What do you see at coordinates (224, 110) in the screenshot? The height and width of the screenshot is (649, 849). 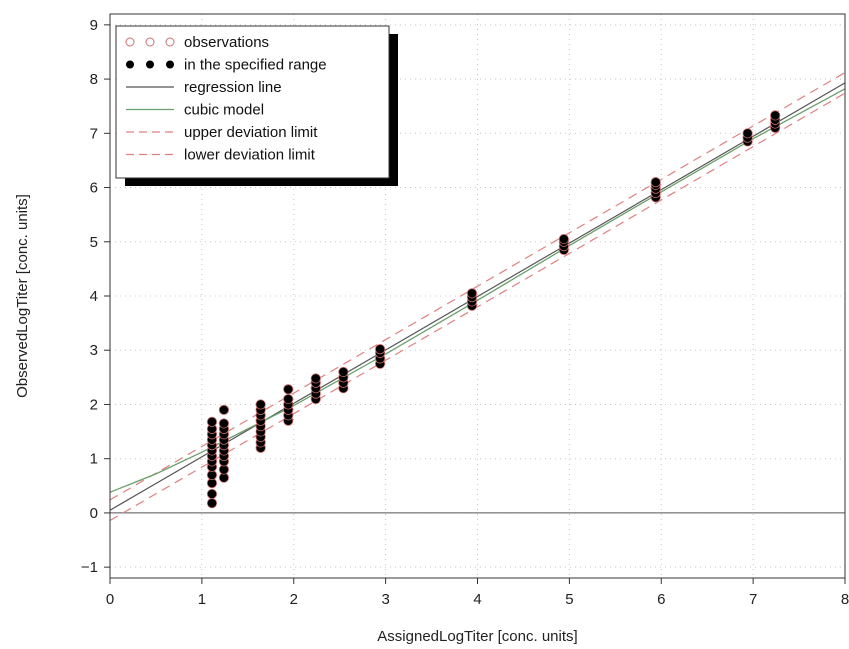 I see `legend-label: cubic model` at bounding box center [224, 110].